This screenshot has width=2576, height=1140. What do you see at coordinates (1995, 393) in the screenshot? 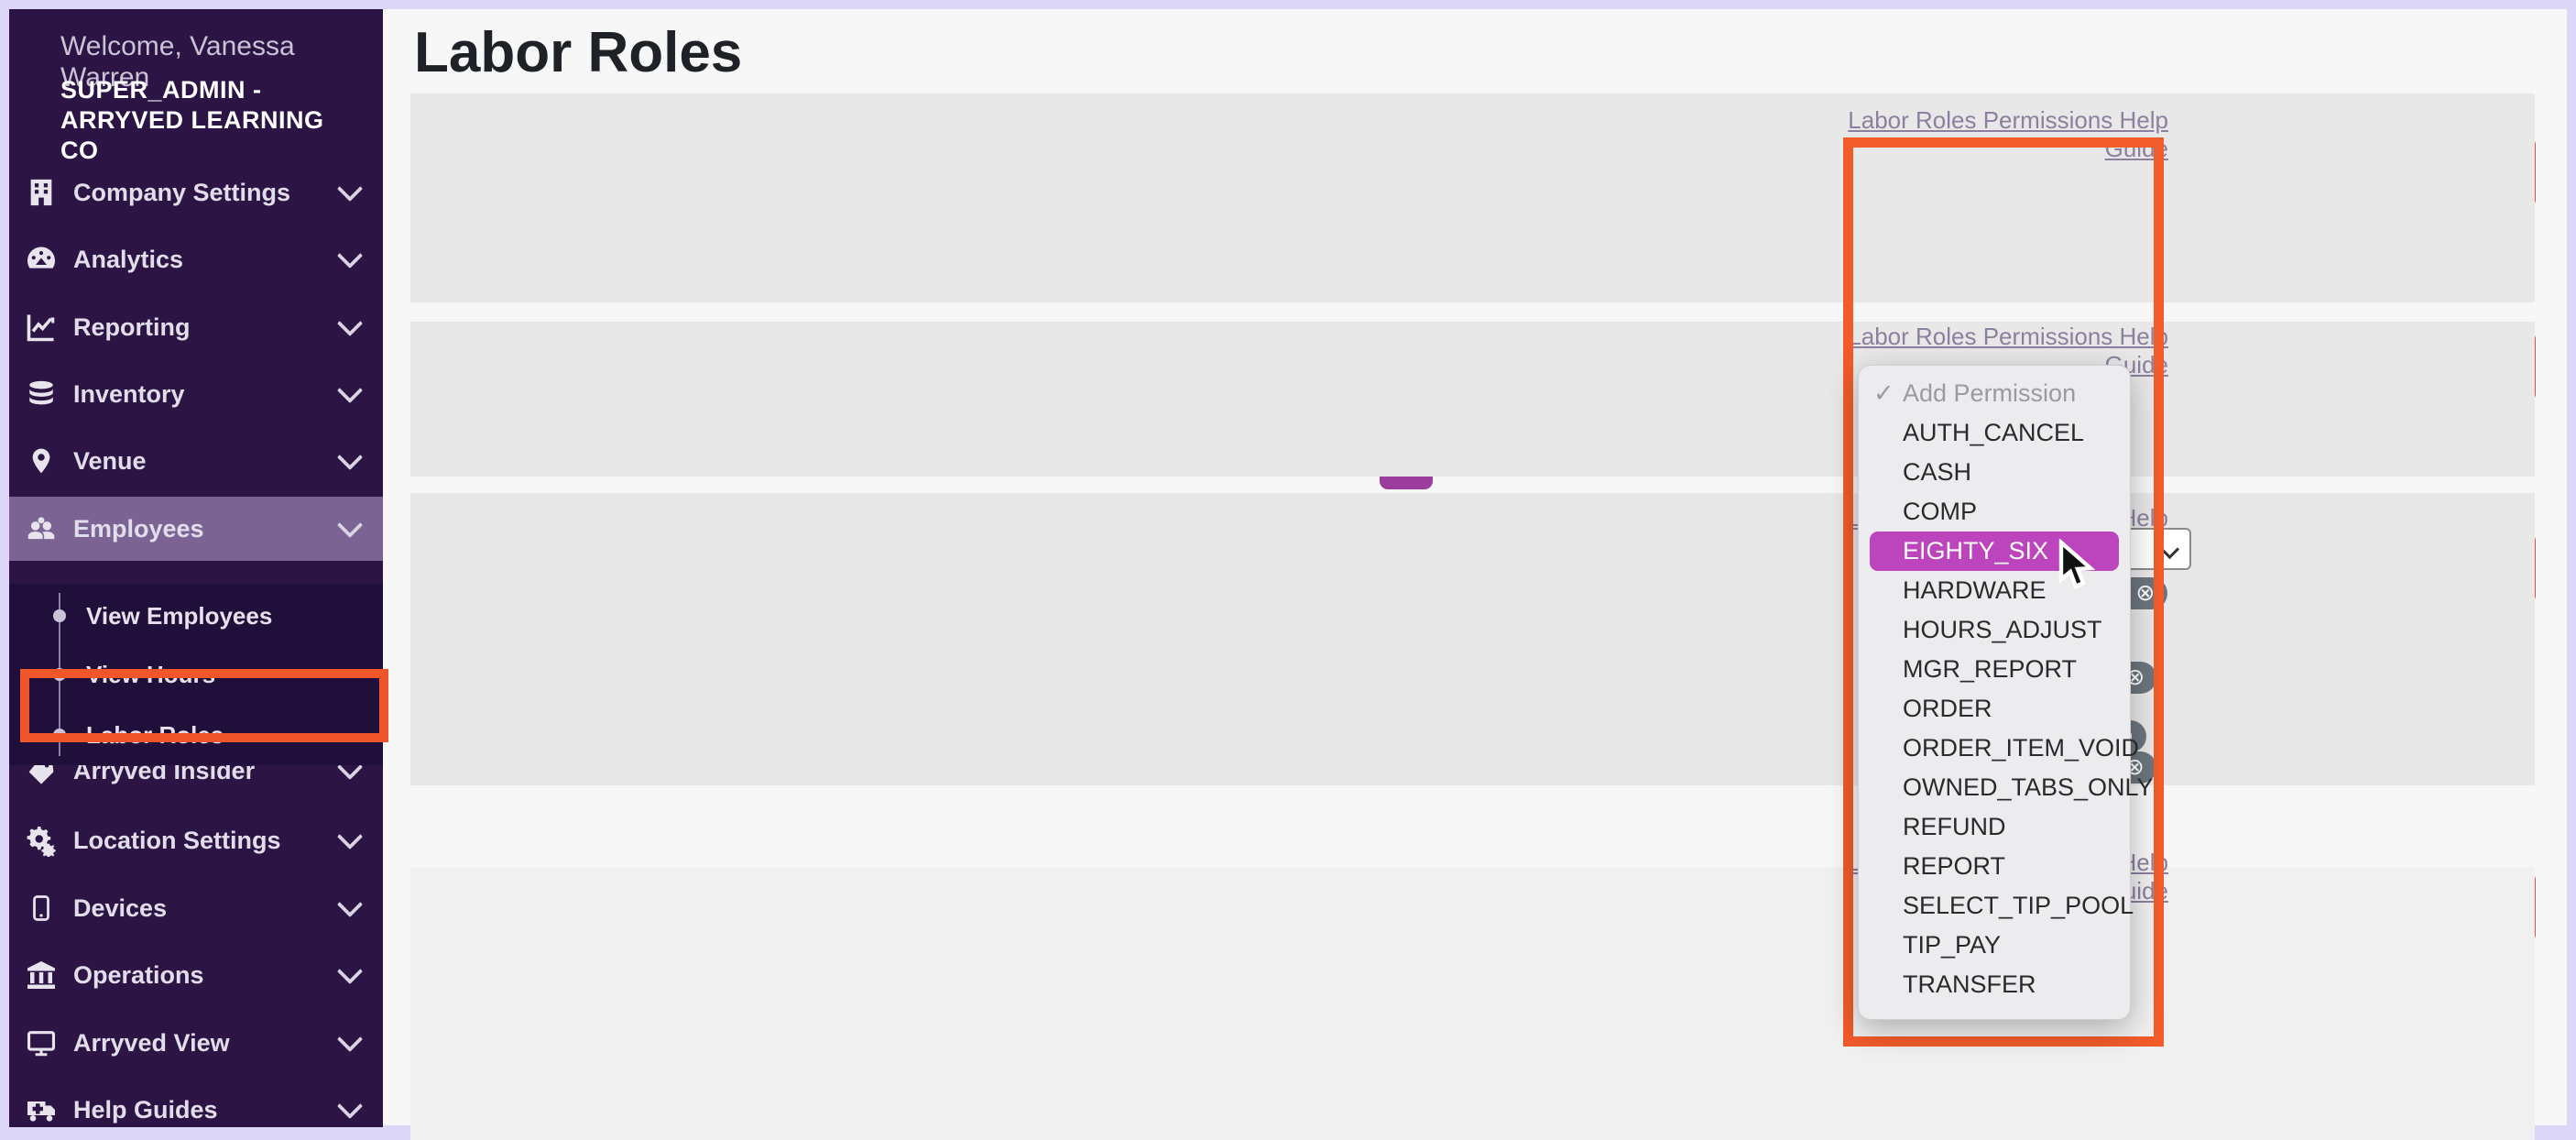
I see `menu-item-add-permission: Add Permission` at bounding box center [1995, 393].